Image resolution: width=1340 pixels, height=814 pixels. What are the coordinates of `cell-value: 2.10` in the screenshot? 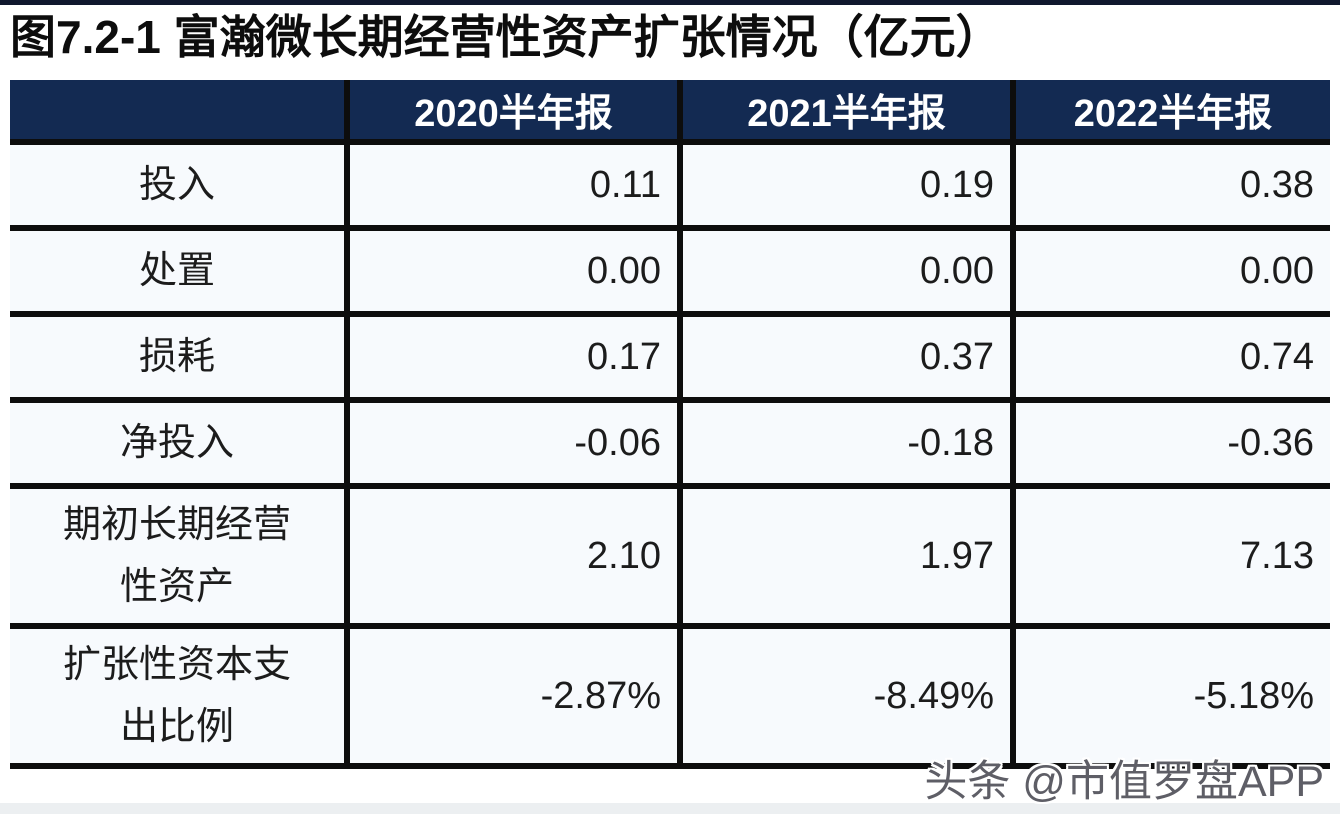 It's located at (513, 556).